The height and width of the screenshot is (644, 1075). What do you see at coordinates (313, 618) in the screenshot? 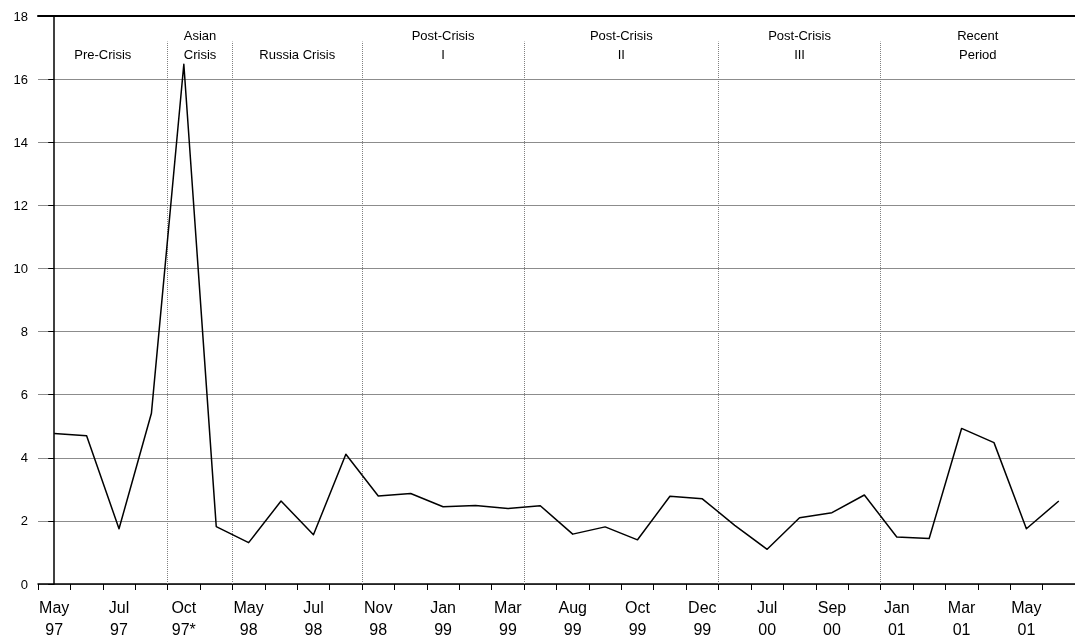
I see `x-tick-label: Jul 98` at bounding box center [313, 618].